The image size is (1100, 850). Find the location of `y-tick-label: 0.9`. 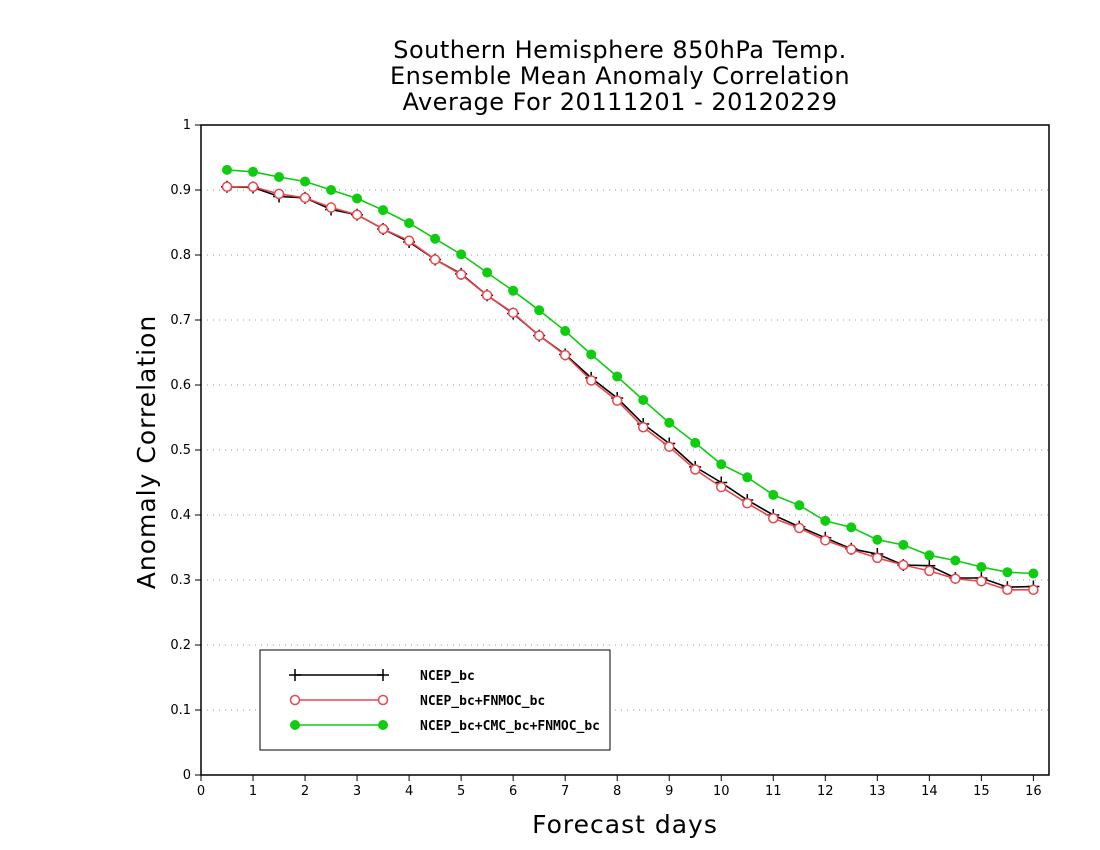

y-tick-label: 0.9 is located at coordinates (180, 190).